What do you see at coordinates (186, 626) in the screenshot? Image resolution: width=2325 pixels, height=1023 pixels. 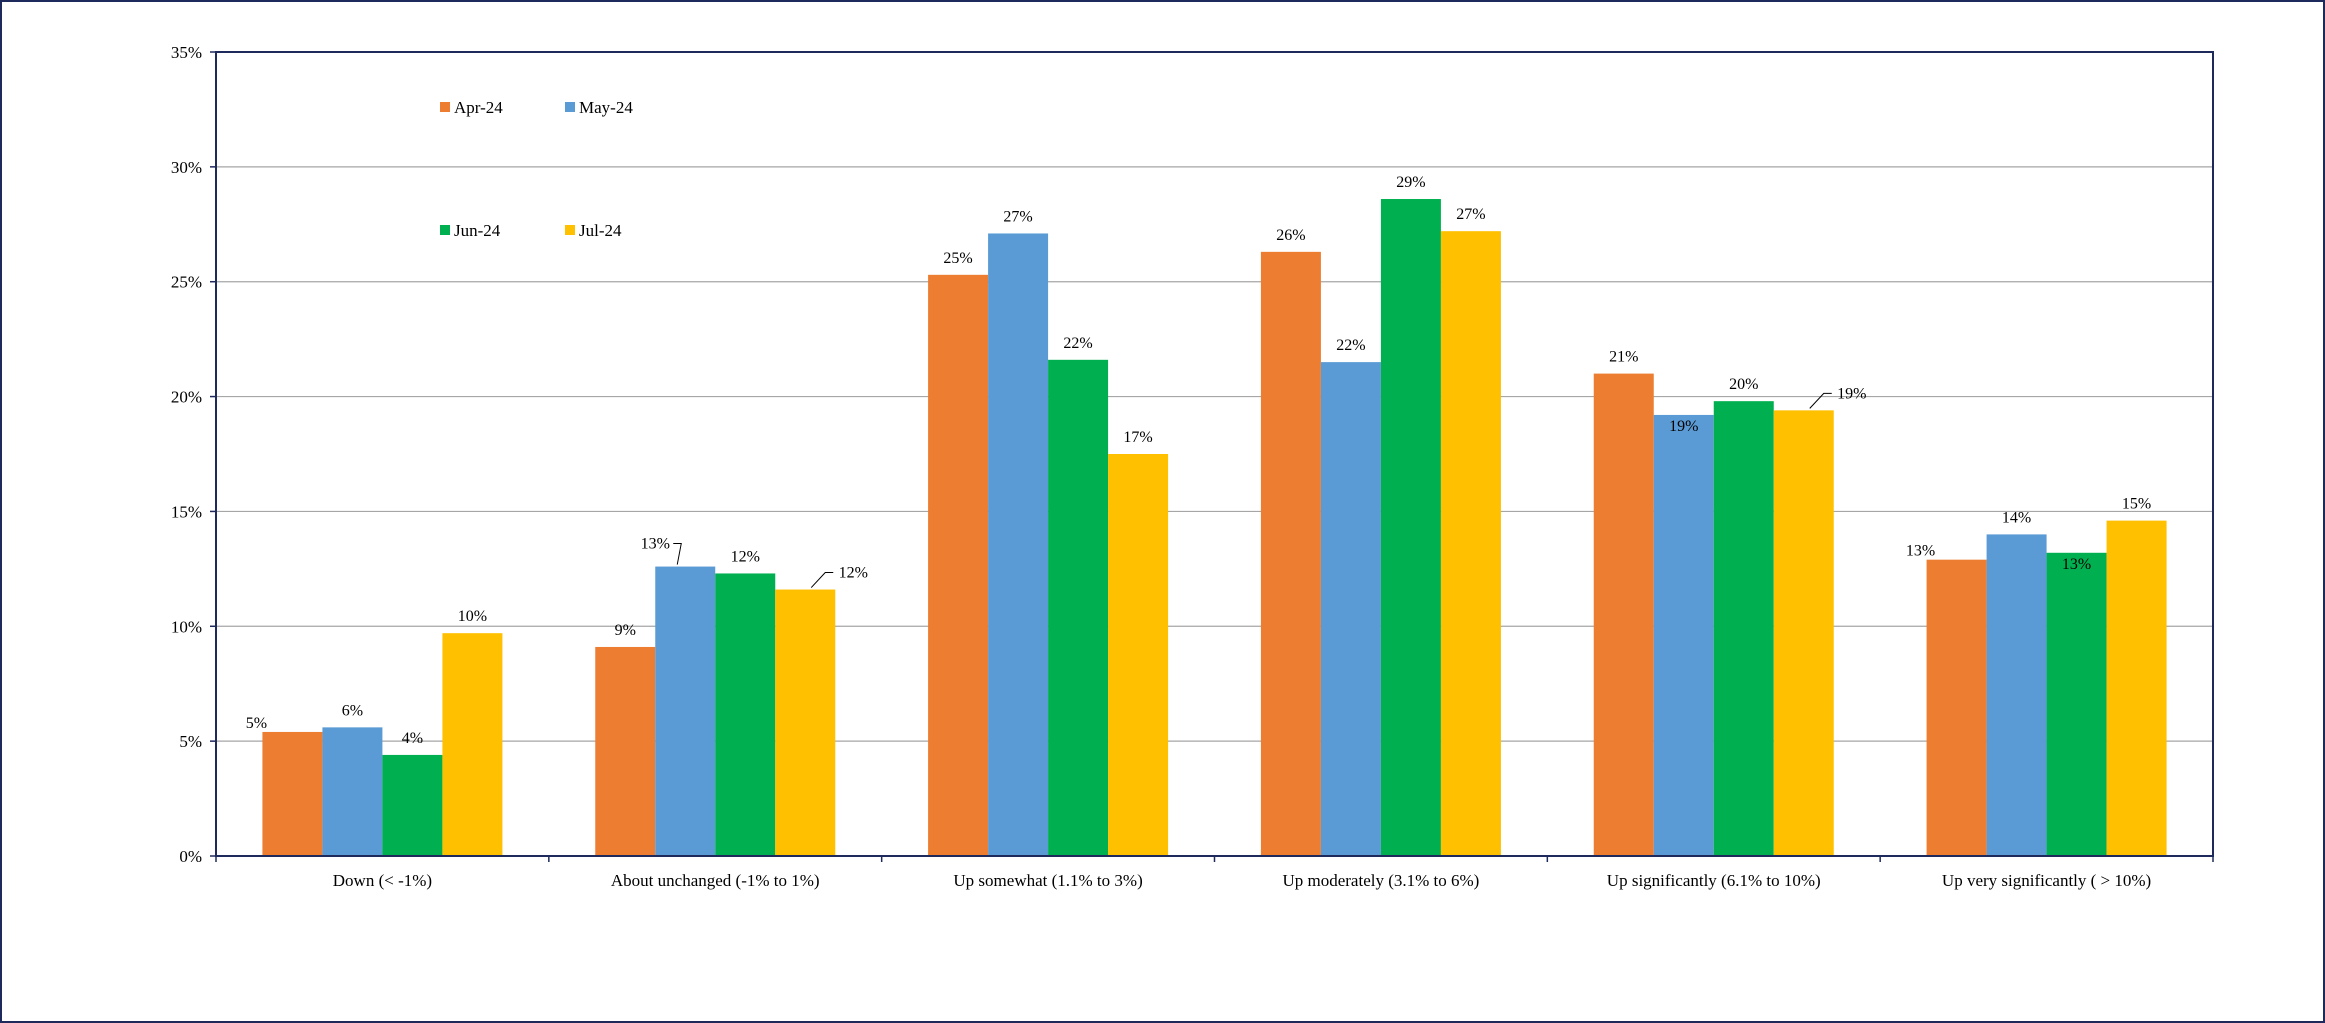 I see `y-tick-label: 10%` at bounding box center [186, 626].